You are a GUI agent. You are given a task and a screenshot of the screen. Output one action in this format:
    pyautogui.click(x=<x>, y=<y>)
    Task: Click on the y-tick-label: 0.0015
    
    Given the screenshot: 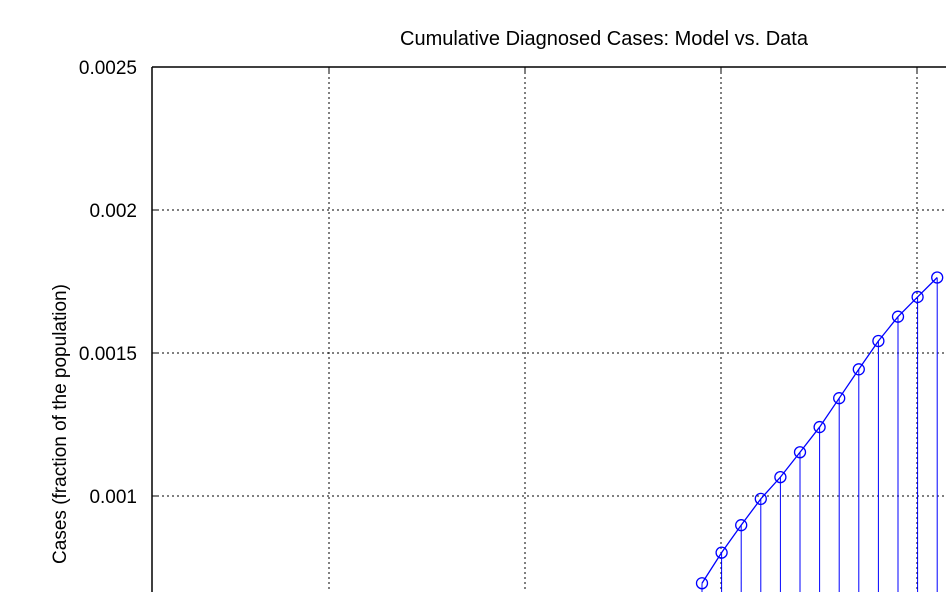 What is the action you would take?
    pyautogui.click(x=108, y=354)
    